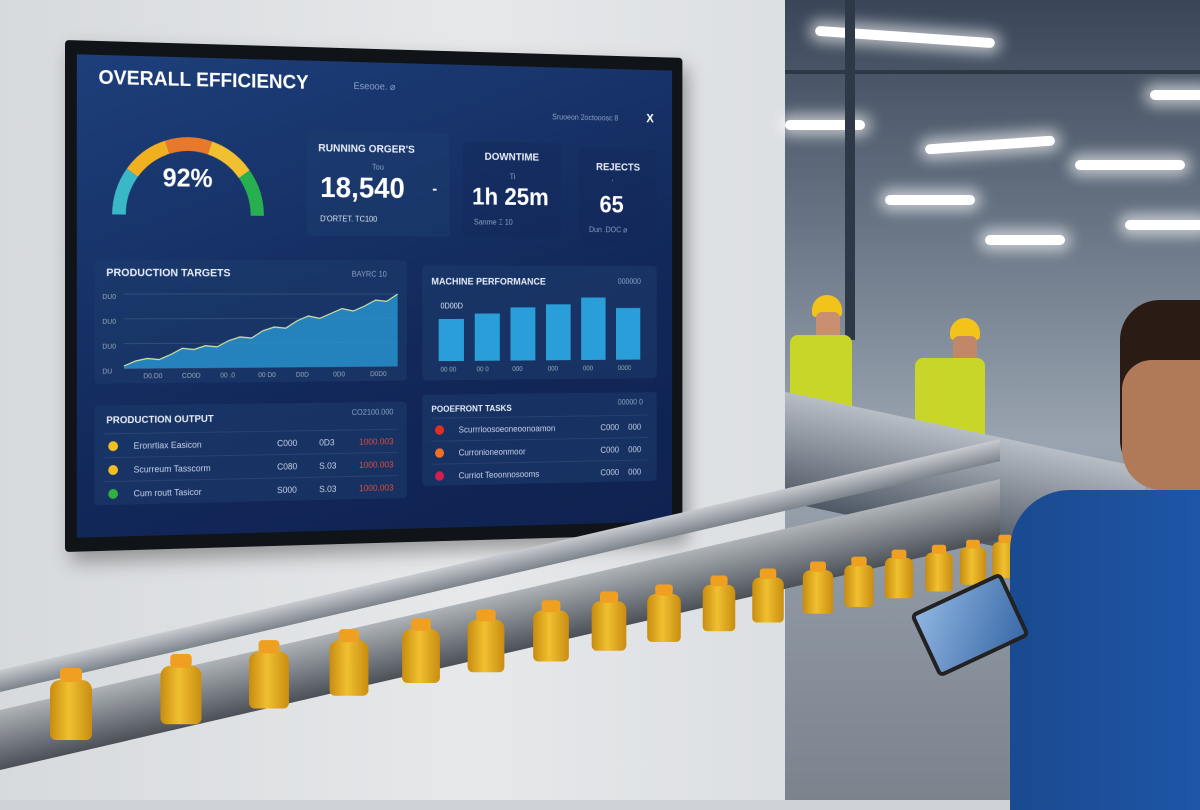  Describe the element at coordinates (373, 412) in the screenshot. I see `production-output-tag: CO2100.000` at that location.